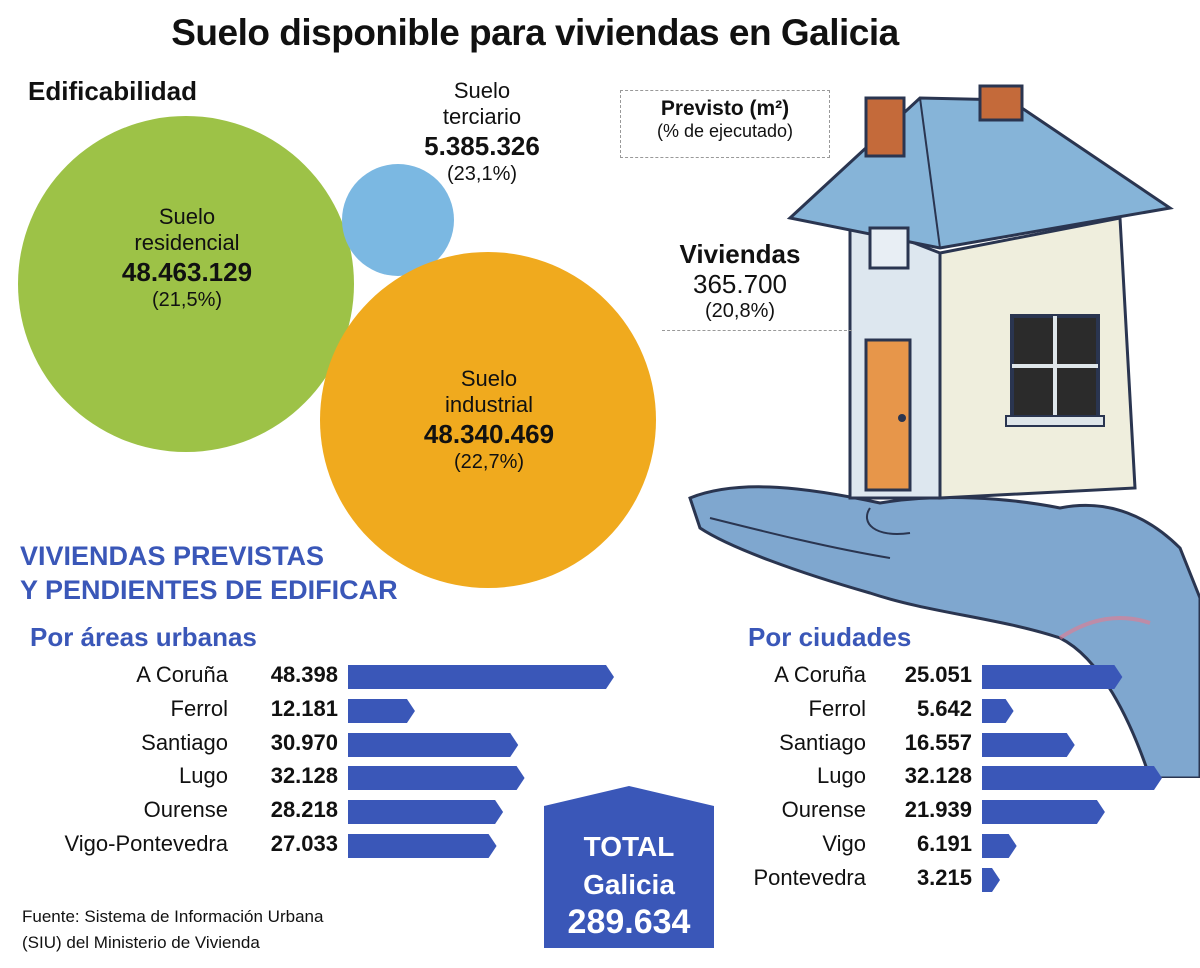  Describe the element at coordinates (938, 742) in the screenshot. I see `bar-value-label: 16.557` at that location.